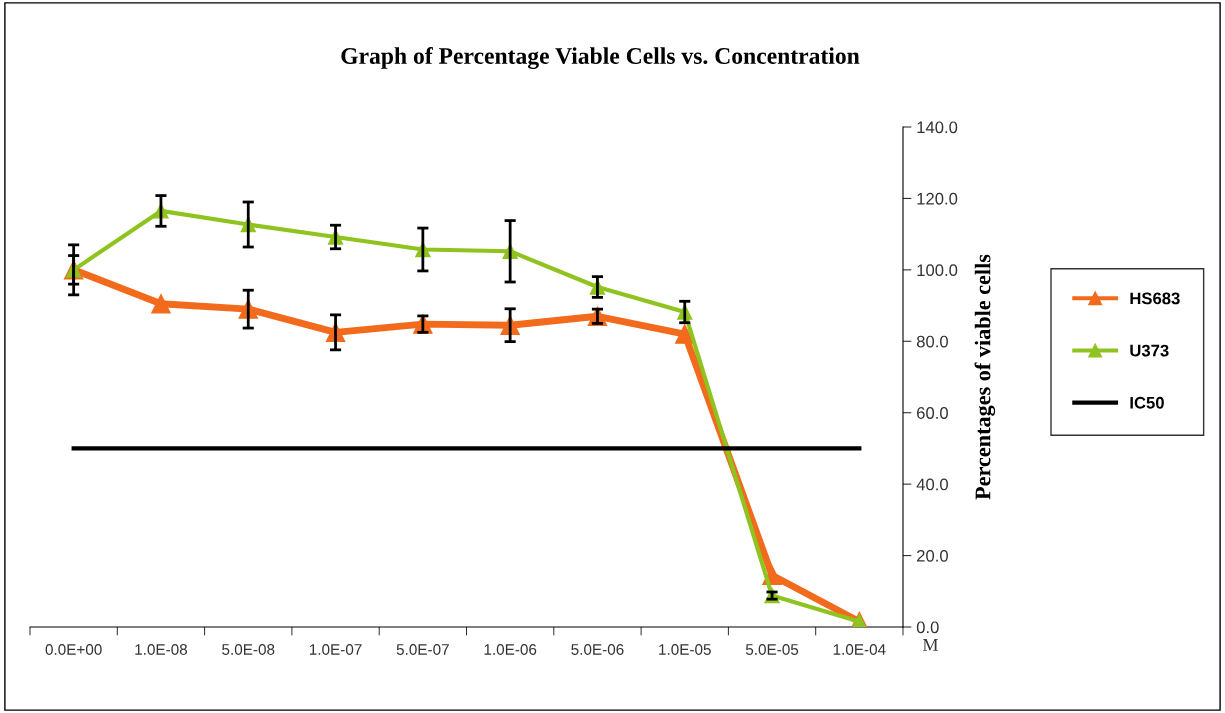 The height and width of the screenshot is (713, 1225). I want to click on x-tick-label: 1.0E-05, so click(685, 649).